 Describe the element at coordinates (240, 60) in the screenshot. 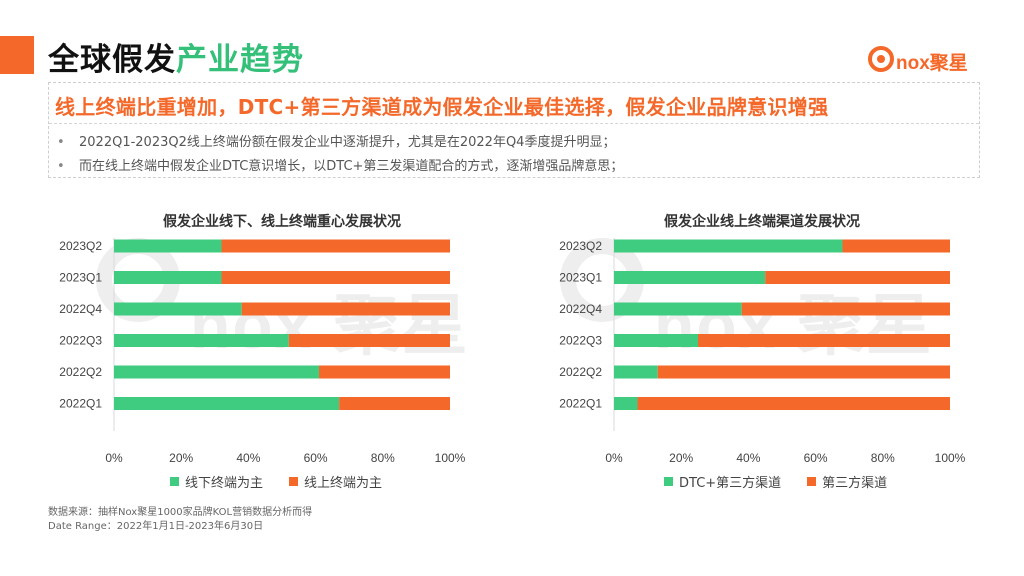

I see `page-title-part2: 产业趋势` at that location.